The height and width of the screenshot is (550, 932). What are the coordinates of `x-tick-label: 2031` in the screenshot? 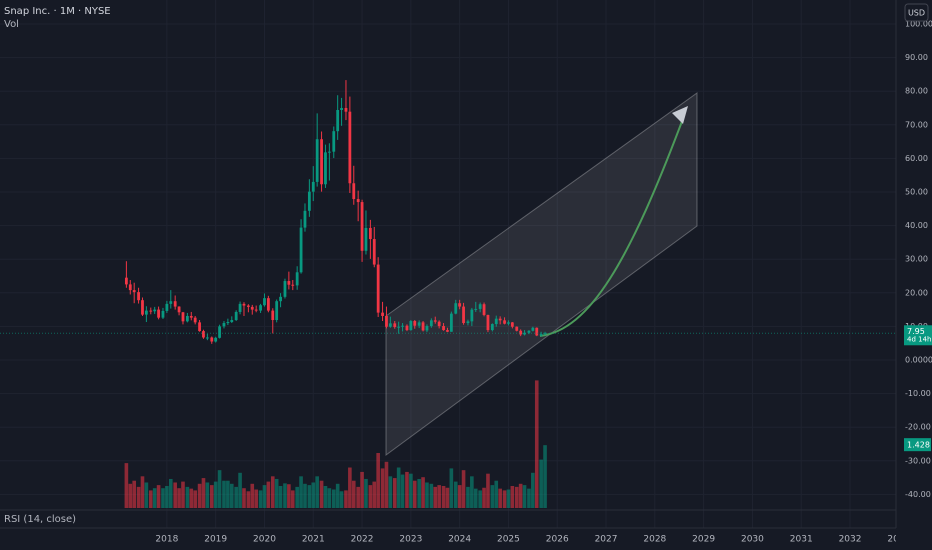 It's located at (801, 540).